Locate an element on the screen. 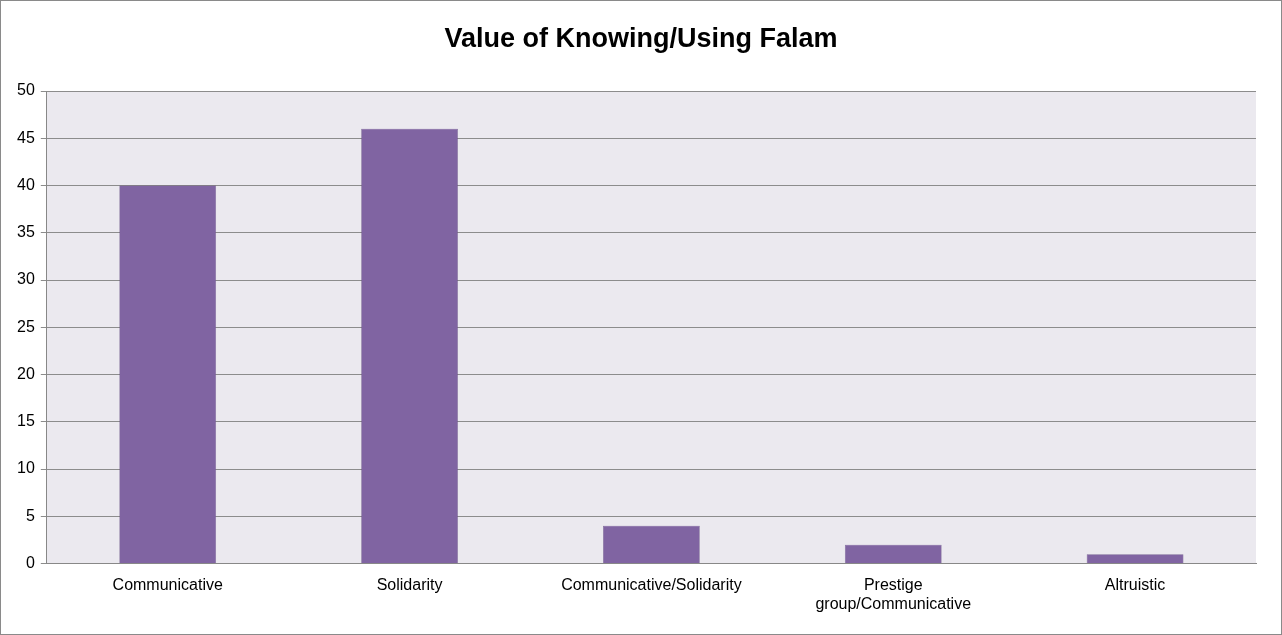 The height and width of the screenshot is (635, 1282). y-tick-label: 20 is located at coordinates (26, 373).